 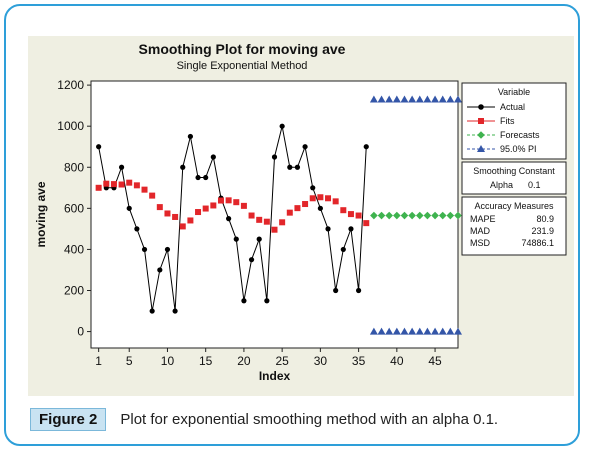 I want to click on x-axis-label: Index, so click(x=275, y=376).